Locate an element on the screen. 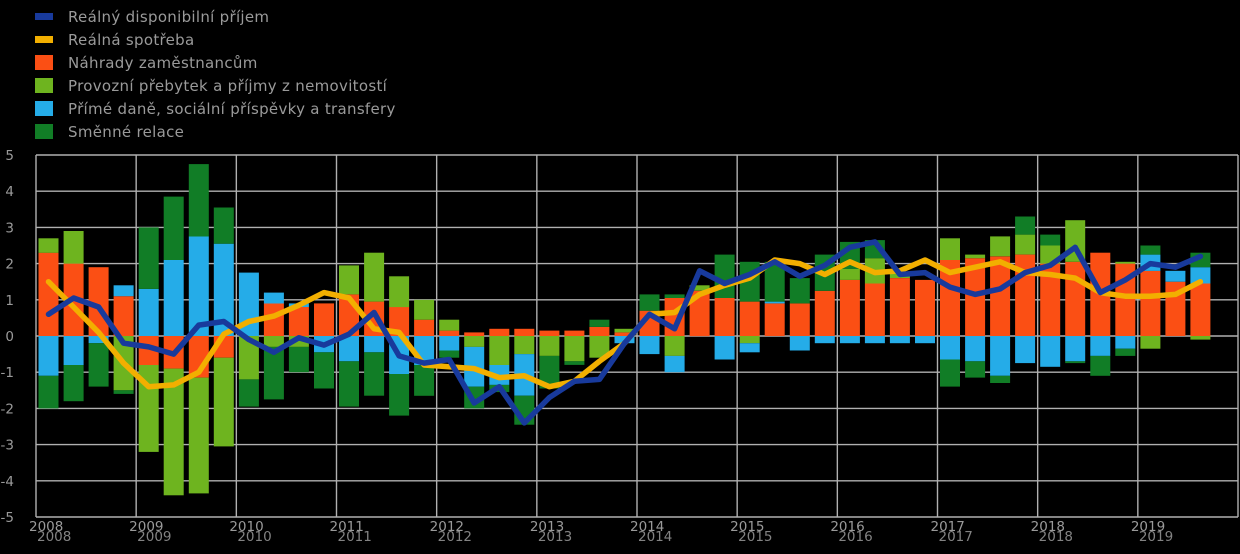 The width and height of the screenshot is (1240, 554). legend-swatch-income-line is located at coordinates (44, 16).